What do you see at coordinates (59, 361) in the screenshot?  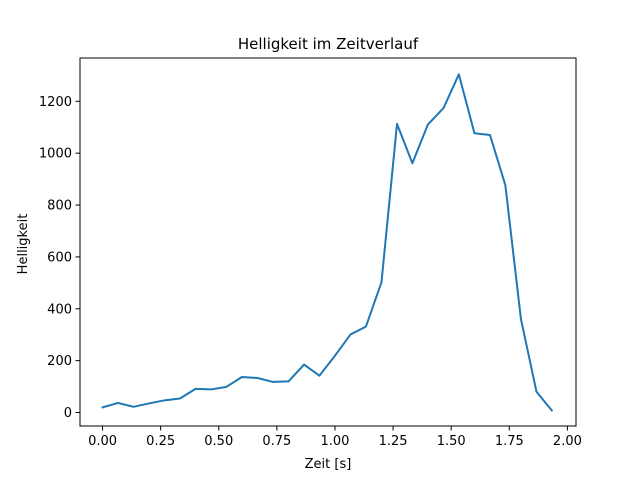 I see `y-tick-label: 200` at bounding box center [59, 361].